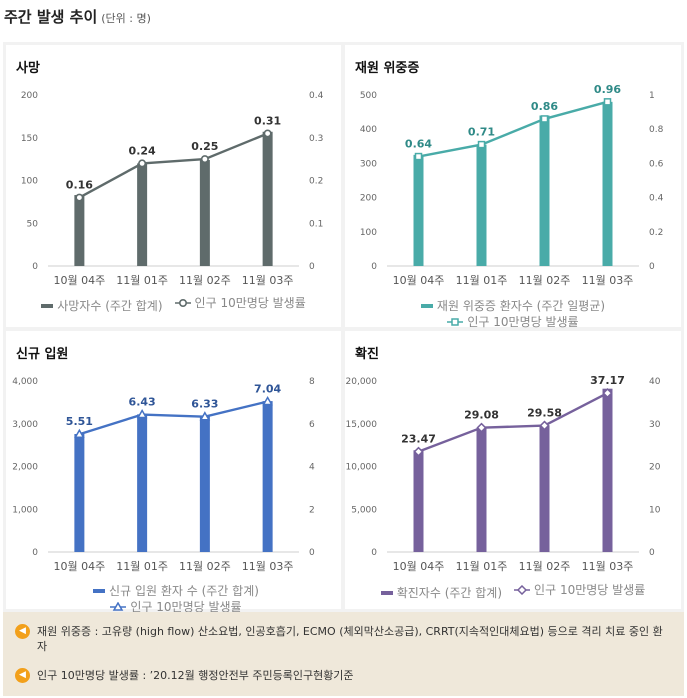 The width and height of the screenshot is (687, 698). I want to click on y-left-tick-label: 4,000, so click(25, 382).